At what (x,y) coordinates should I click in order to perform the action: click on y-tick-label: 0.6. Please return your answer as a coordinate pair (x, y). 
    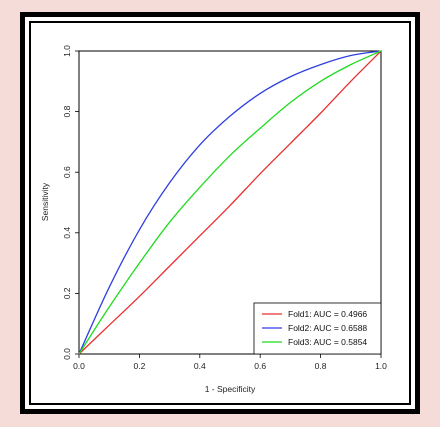
    Looking at the image, I should click on (67, 172).